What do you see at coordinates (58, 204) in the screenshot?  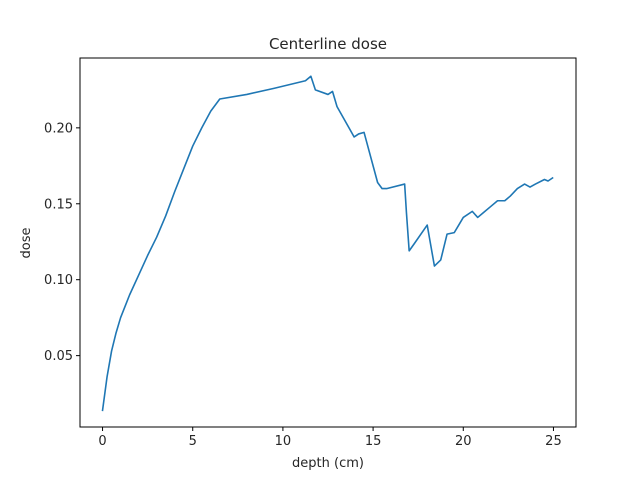 I see `y-tick-label: 0.15` at bounding box center [58, 204].